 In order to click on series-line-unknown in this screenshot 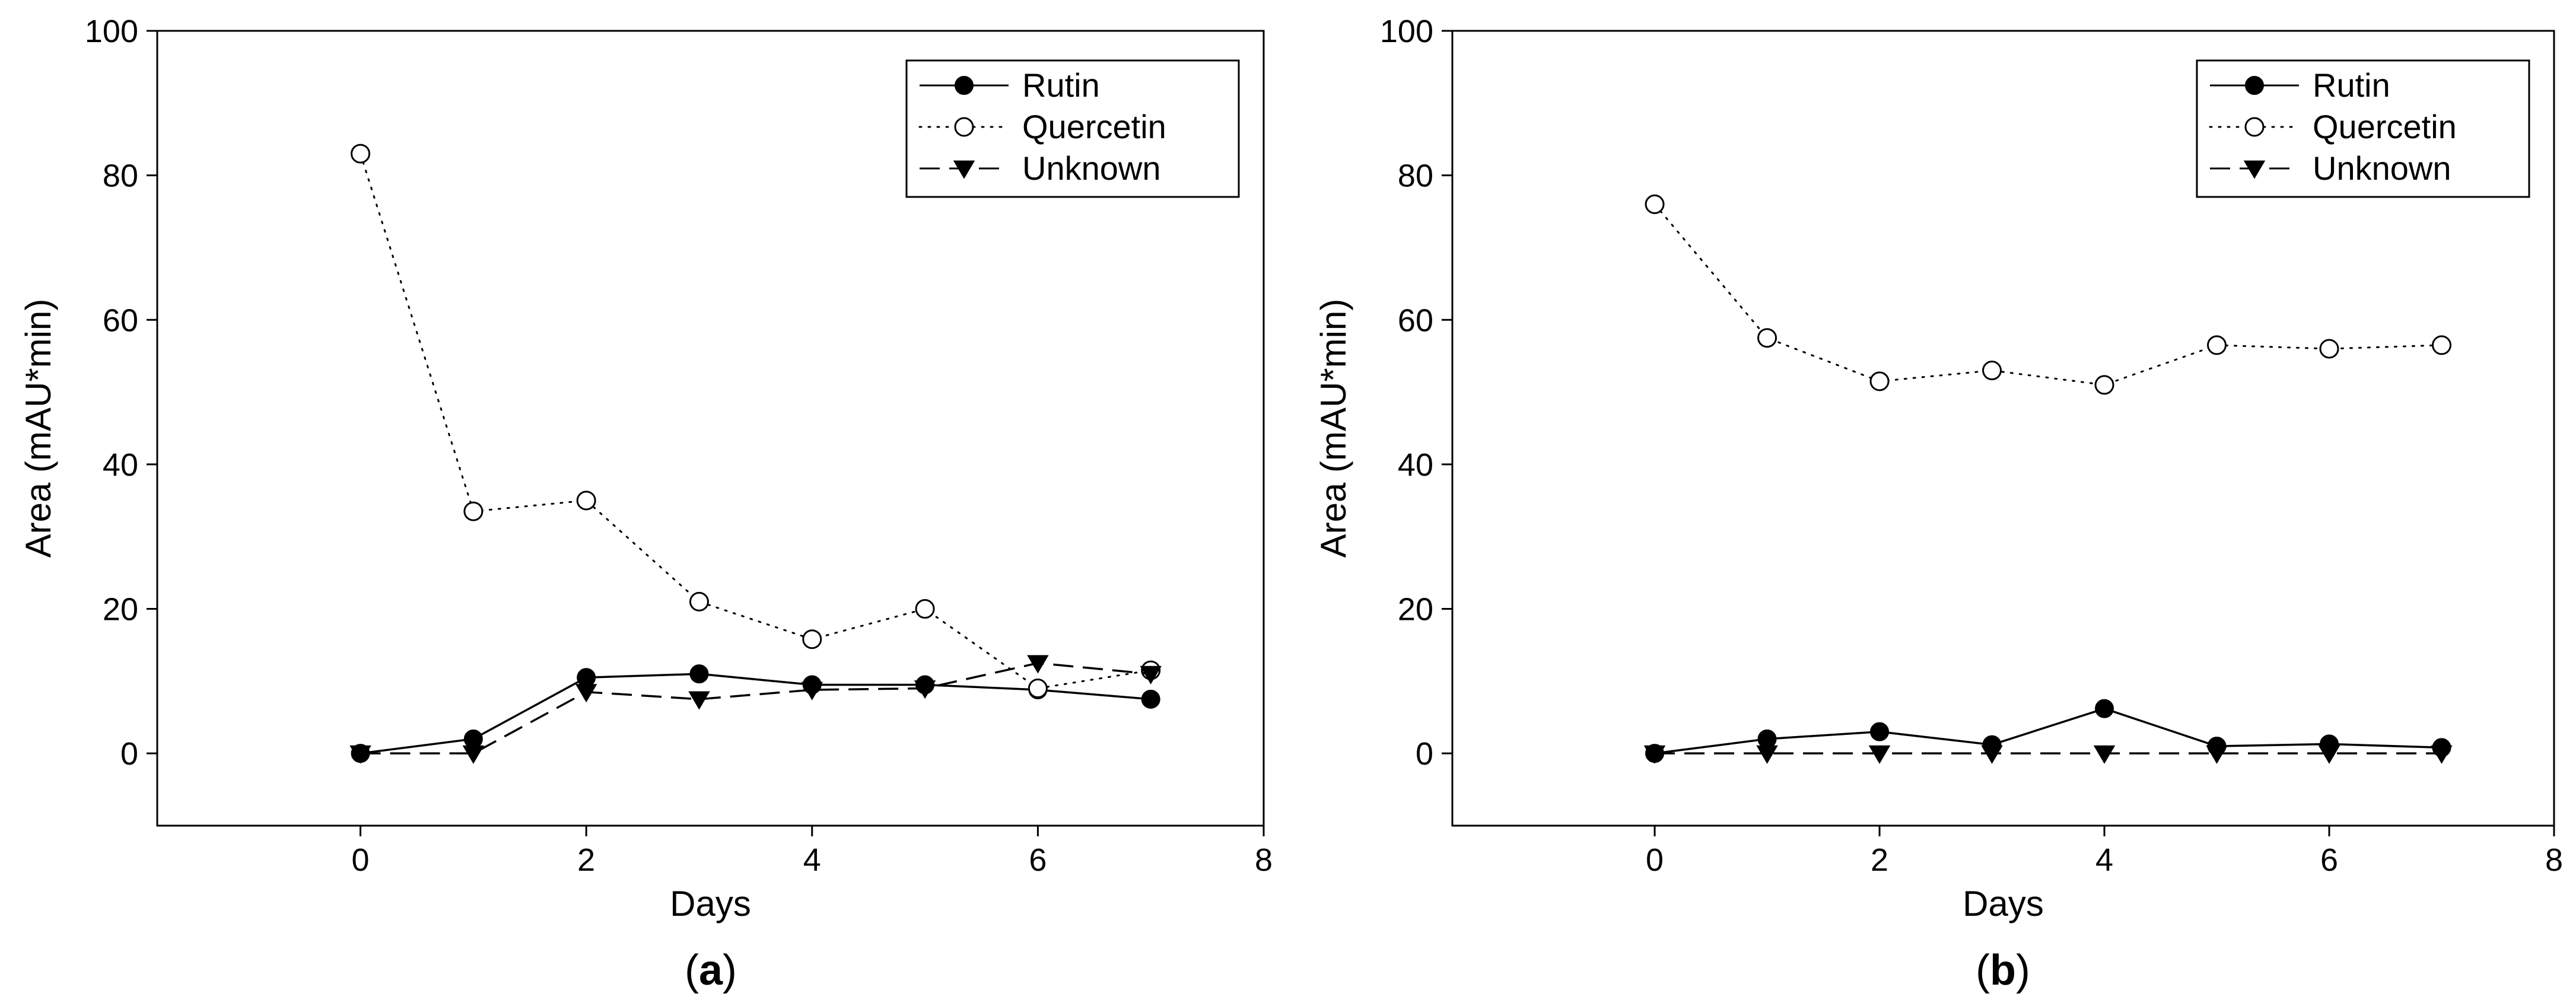, I will do `click(755, 708)`.